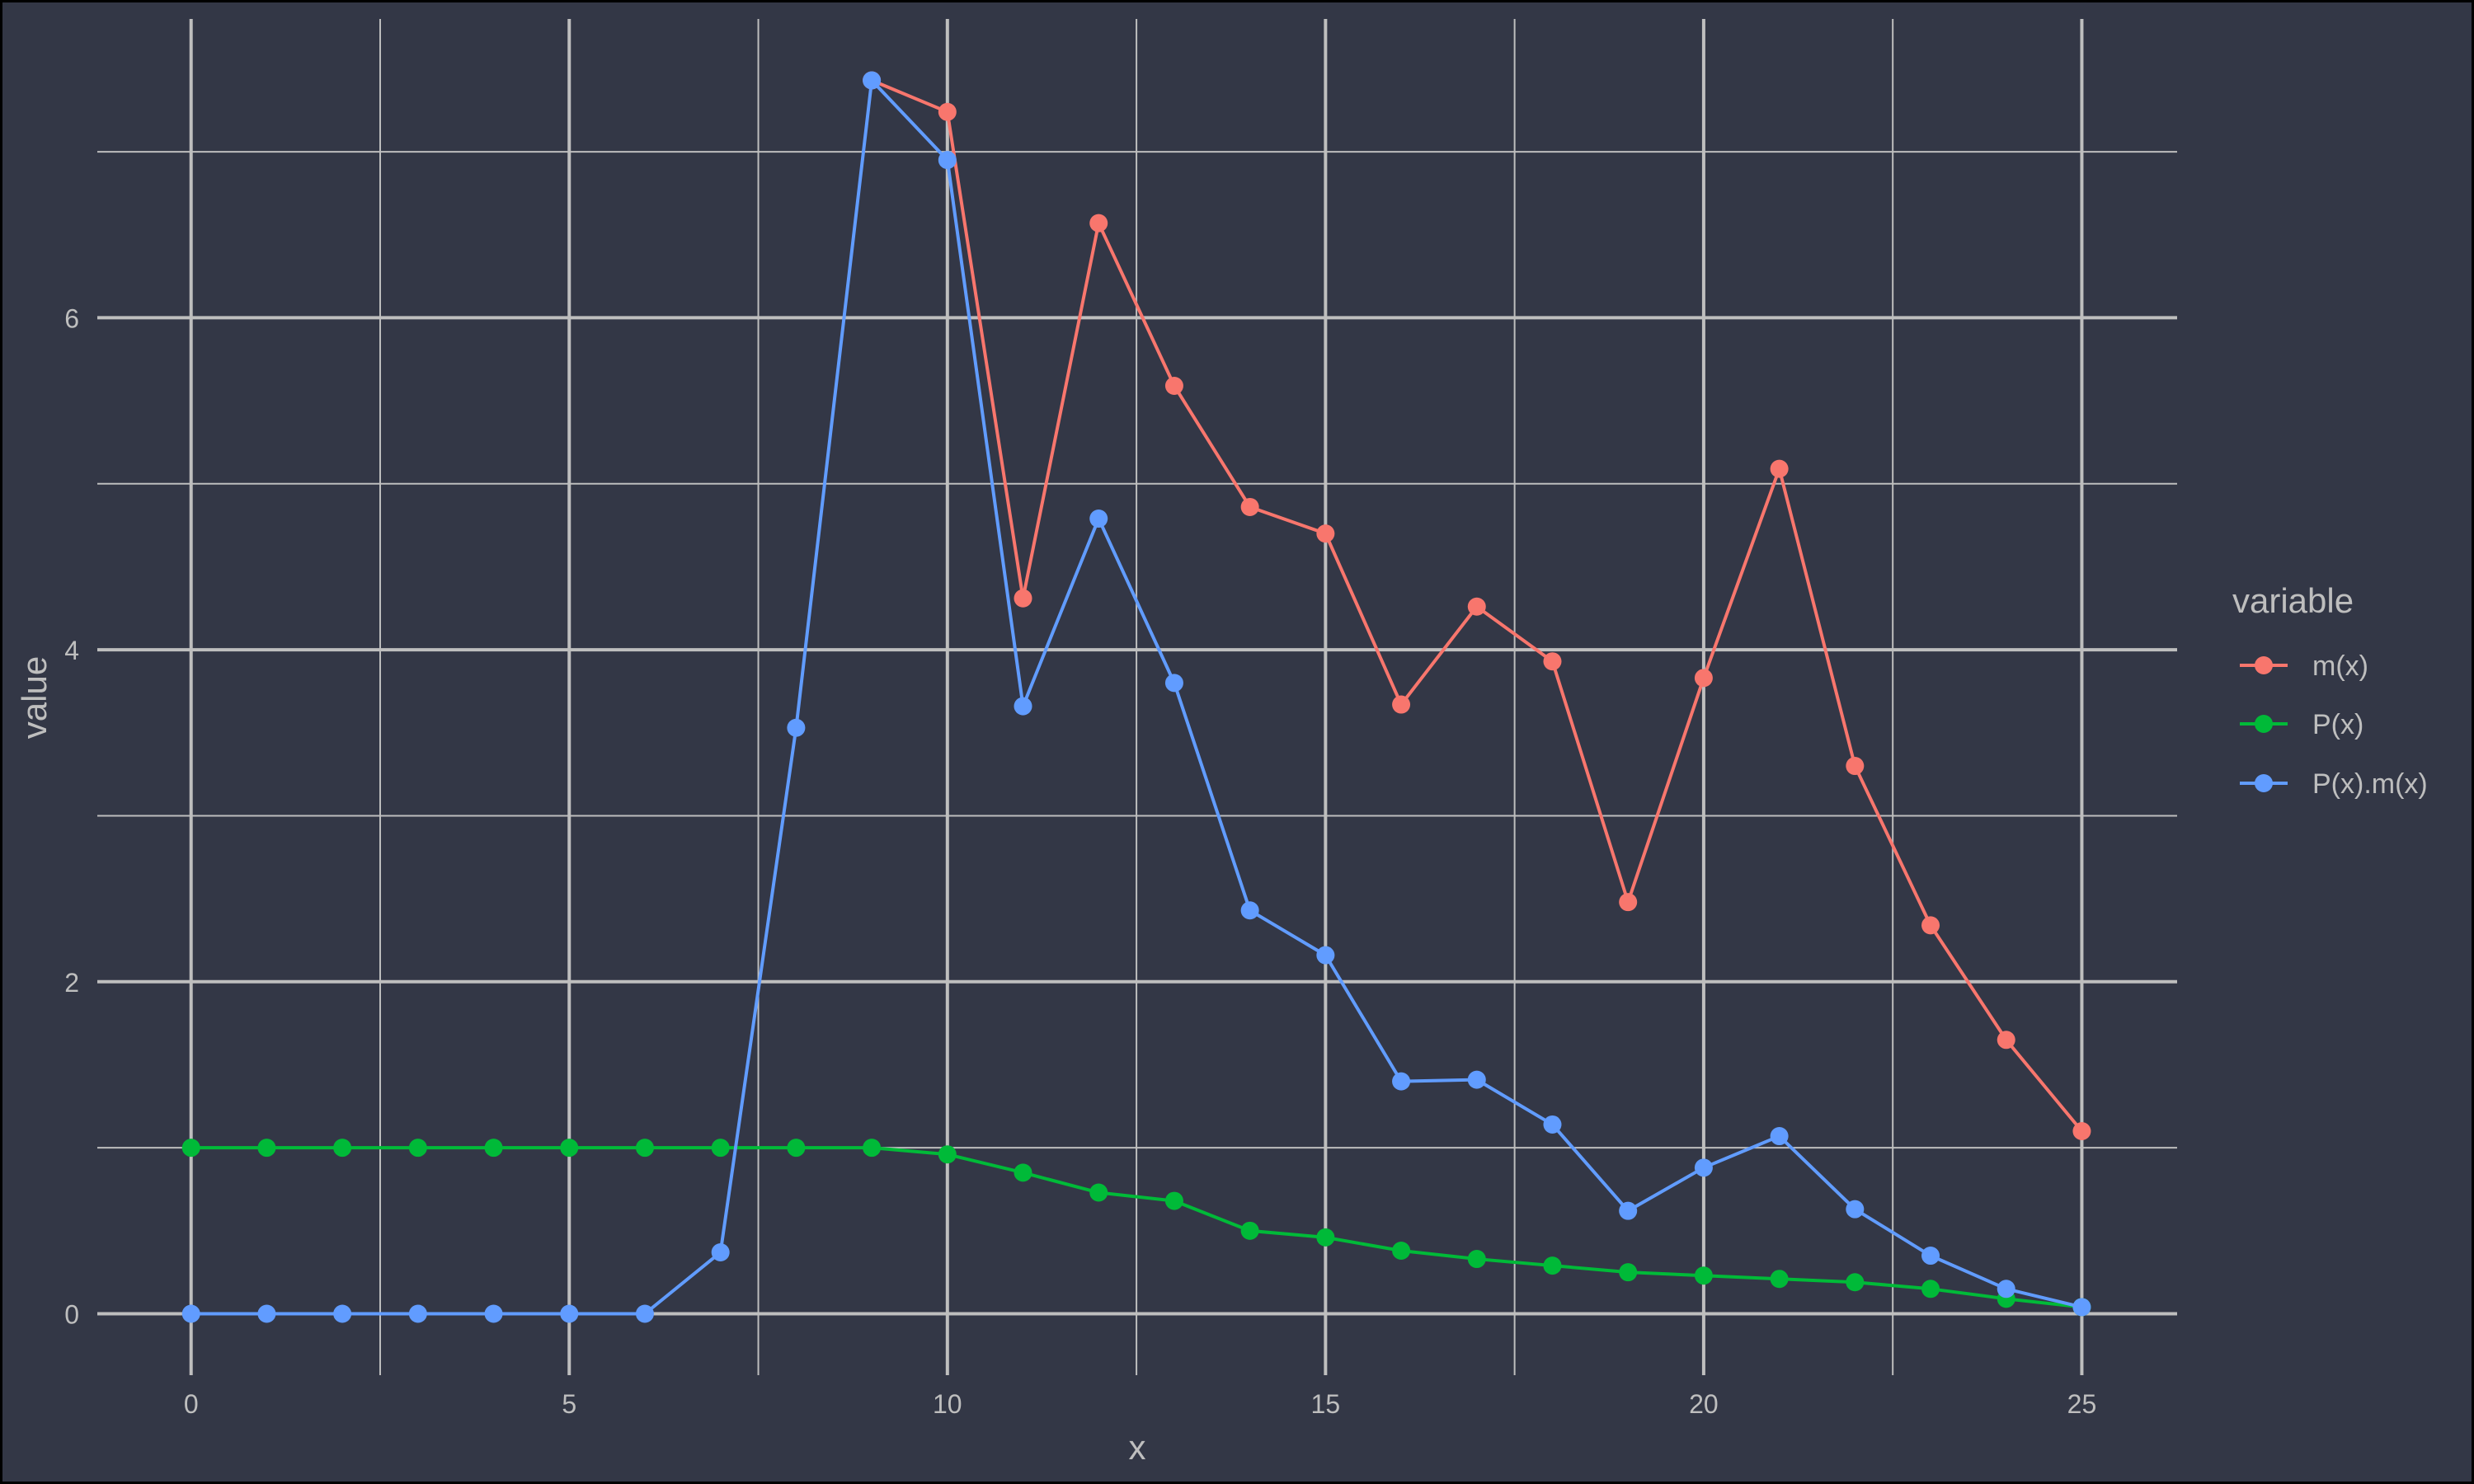 The height and width of the screenshot is (1484, 2474). I want to click on y-axis-tick-labels: 0 2 4 6, so click(71, 816).